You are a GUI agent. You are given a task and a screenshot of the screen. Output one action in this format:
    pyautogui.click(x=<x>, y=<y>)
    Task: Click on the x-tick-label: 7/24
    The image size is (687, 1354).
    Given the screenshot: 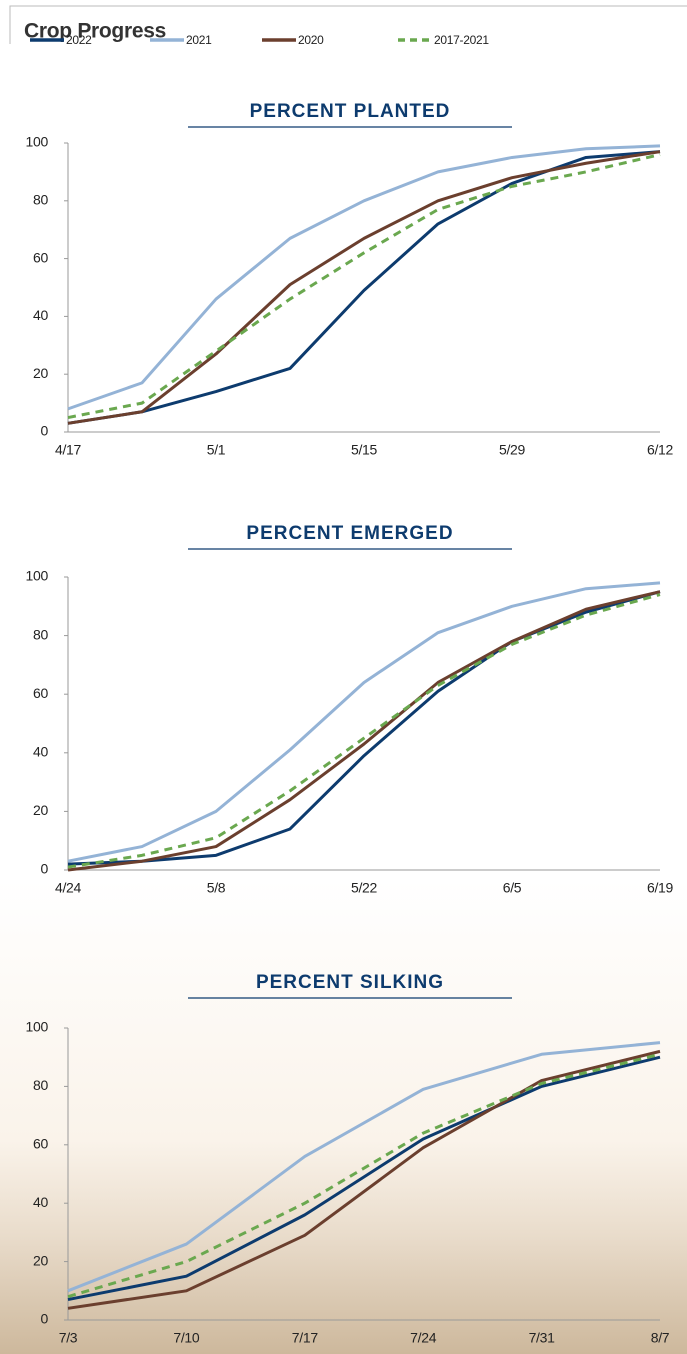 What is the action you would take?
    pyautogui.click(x=423, y=1338)
    